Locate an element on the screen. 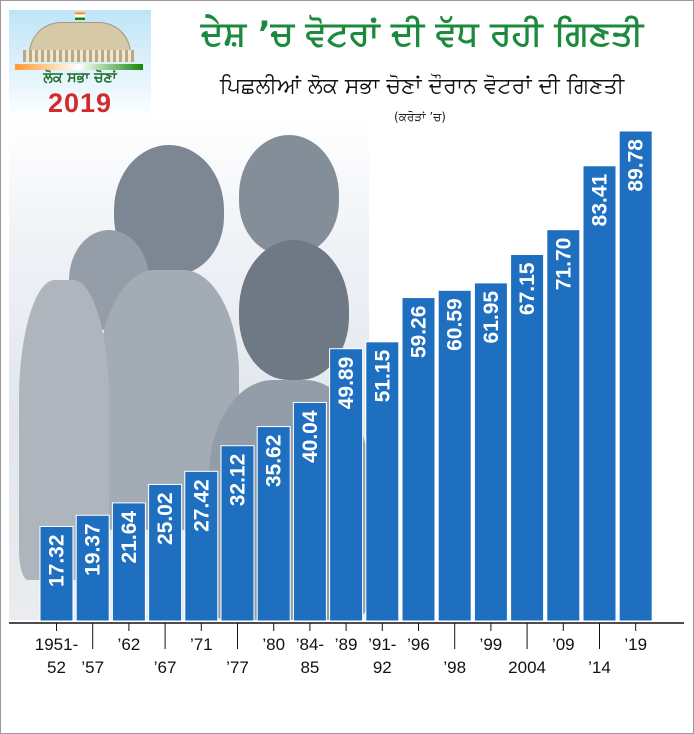 The width and height of the screenshot is (694, 734). x-tick-label: 85 is located at coordinates (309, 667).